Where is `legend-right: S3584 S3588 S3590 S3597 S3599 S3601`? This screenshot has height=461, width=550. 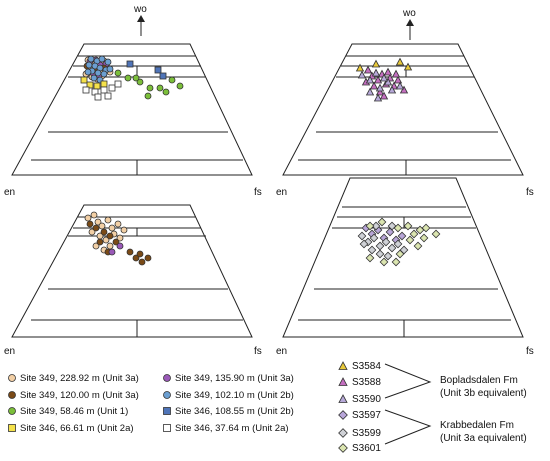 legend-right: S3584 S3588 S3590 S3597 S3599 S3601 is located at coordinates (359, 407).